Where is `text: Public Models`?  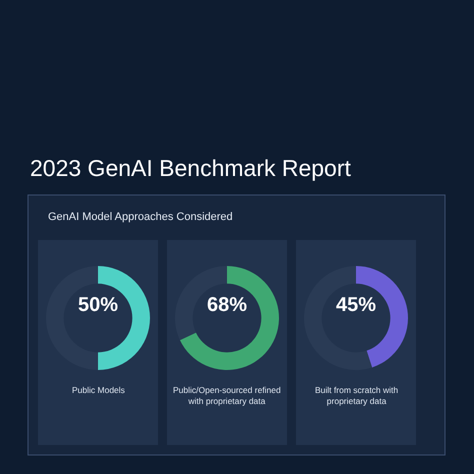 text: Public Models is located at coordinates (98, 390).